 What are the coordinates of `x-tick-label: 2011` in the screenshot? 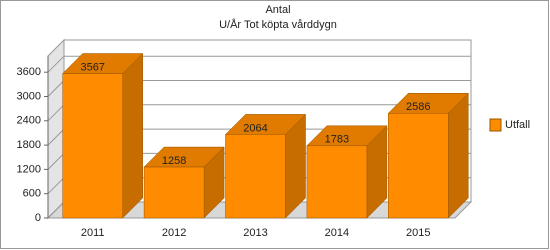 It's located at (93, 233).